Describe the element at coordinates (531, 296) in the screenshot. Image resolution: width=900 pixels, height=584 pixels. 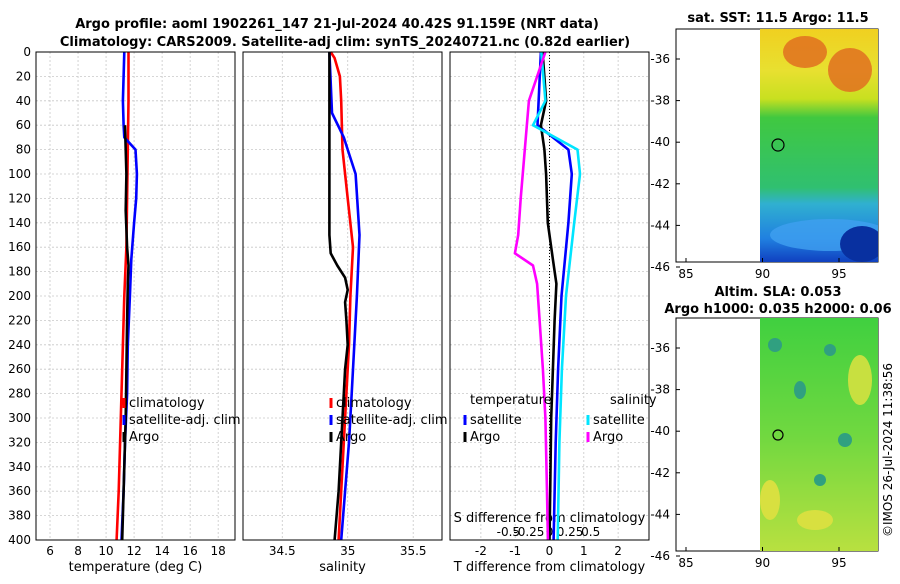
I see `series-line-salinity-argo` at that location.